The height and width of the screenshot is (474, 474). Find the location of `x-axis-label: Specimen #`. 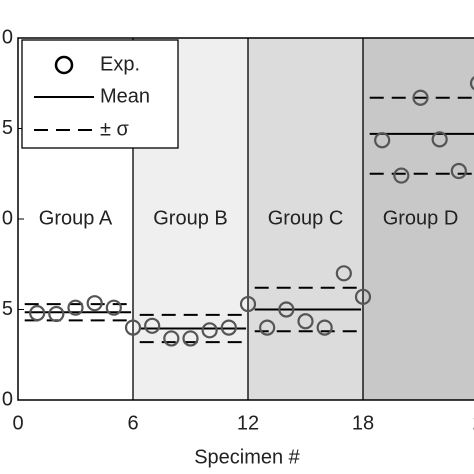

x-axis-label: Specimen # is located at coordinates (247, 457).